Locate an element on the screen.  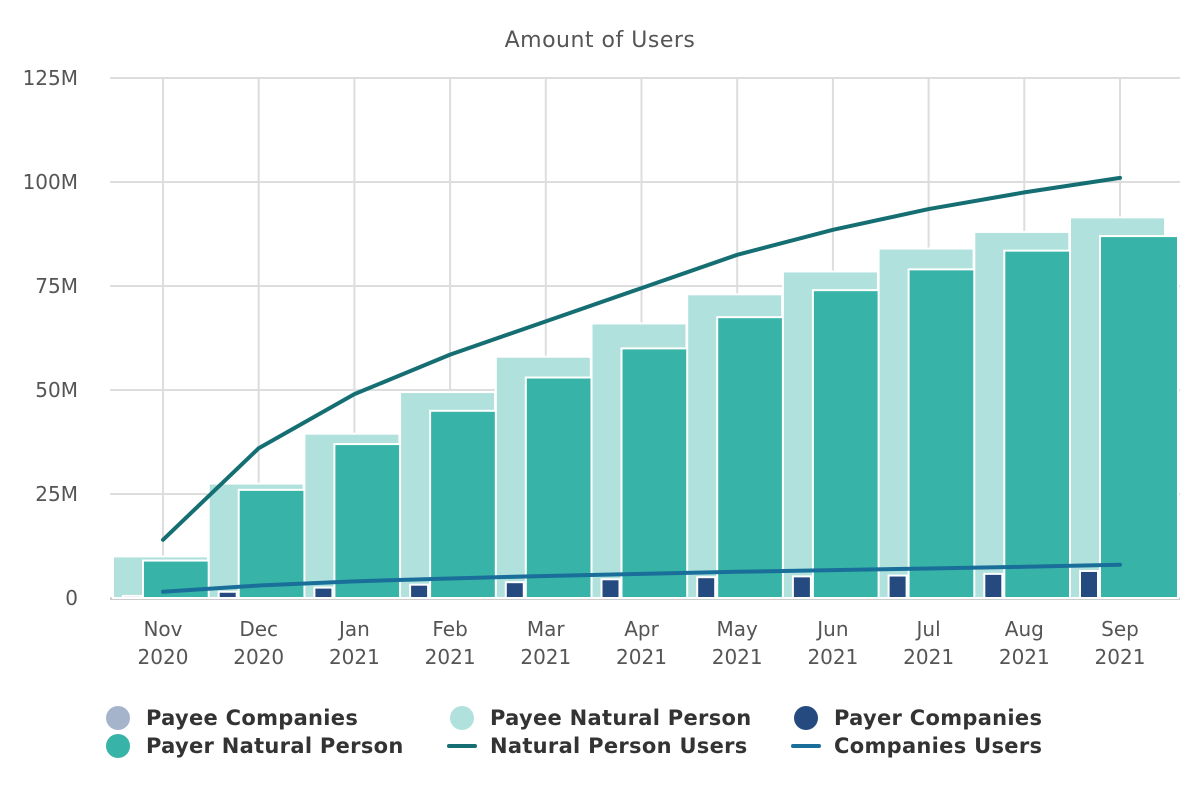
legend-label: Payee Natural Person is located at coordinates (621, 718).